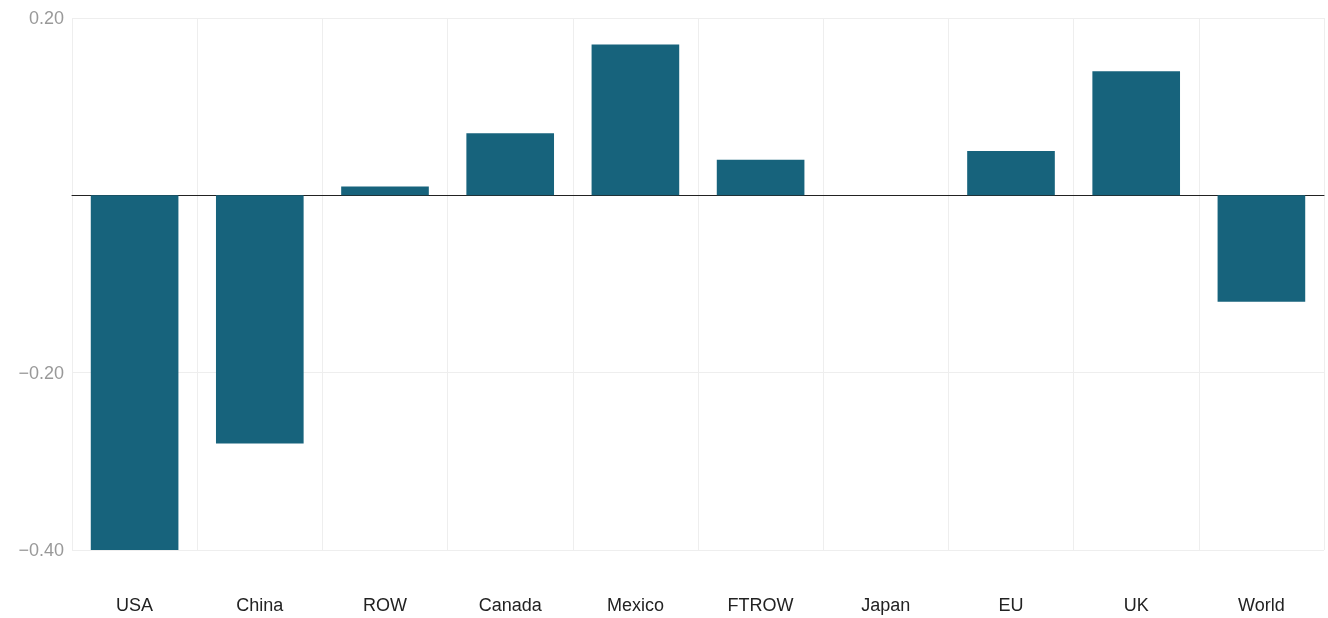  What do you see at coordinates (260, 605) in the screenshot?
I see `x-tick-label: China` at bounding box center [260, 605].